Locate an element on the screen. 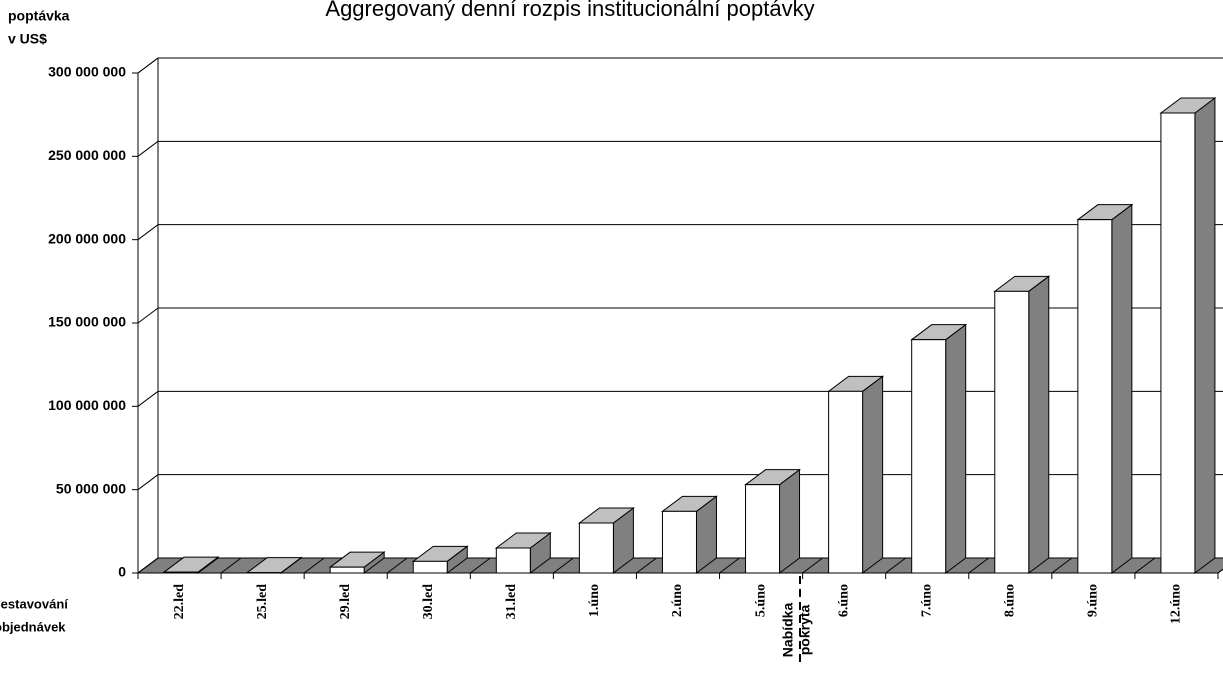 The image size is (1223, 674). y-tick-label: 0 is located at coordinates (122, 572).